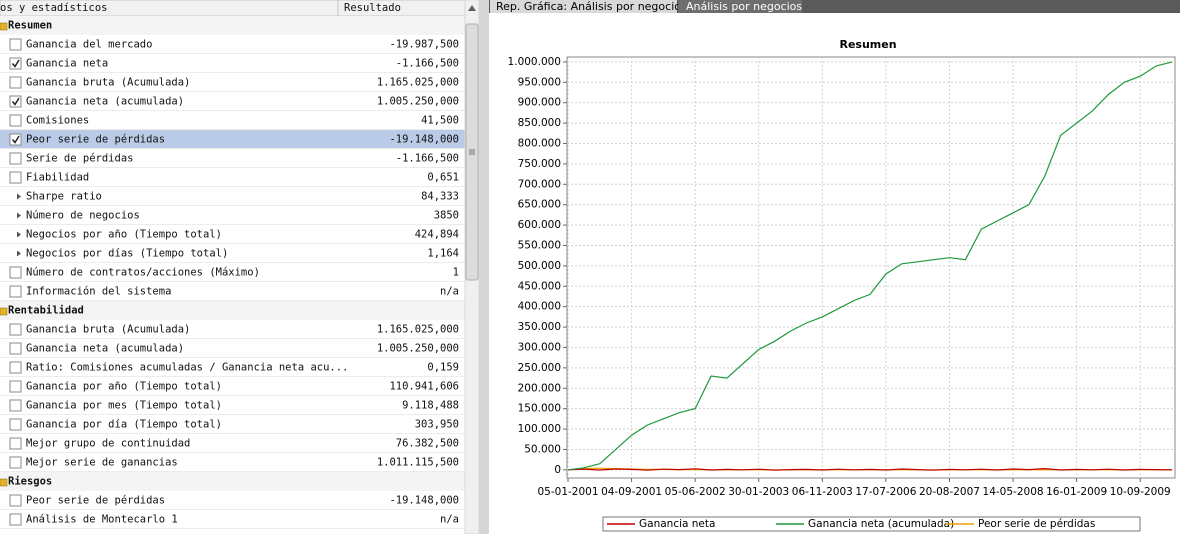  What do you see at coordinates (372, 8) in the screenshot?
I see `column-header: Resultado` at bounding box center [372, 8].